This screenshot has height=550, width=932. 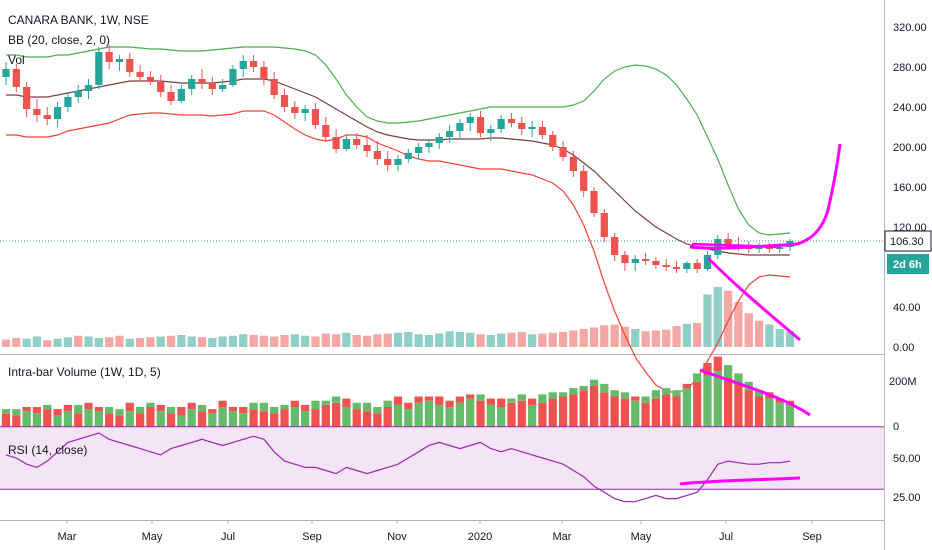 What do you see at coordinates (726, 537) in the screenshot?
I see `time-tick-label: Jul` at bounding box center [726, 537].